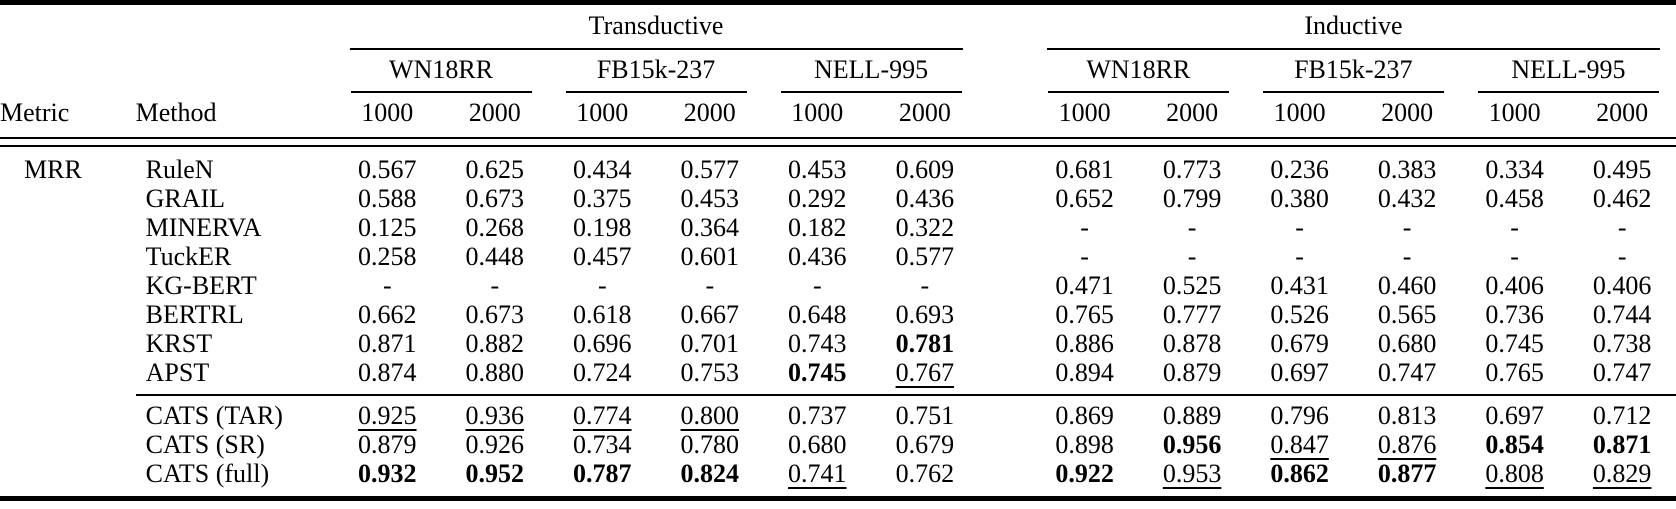  What do you see at coordinates (207, 473) in the screenshot?
I see `method-cell: CATS (full)` at bounding box center [207, 473].